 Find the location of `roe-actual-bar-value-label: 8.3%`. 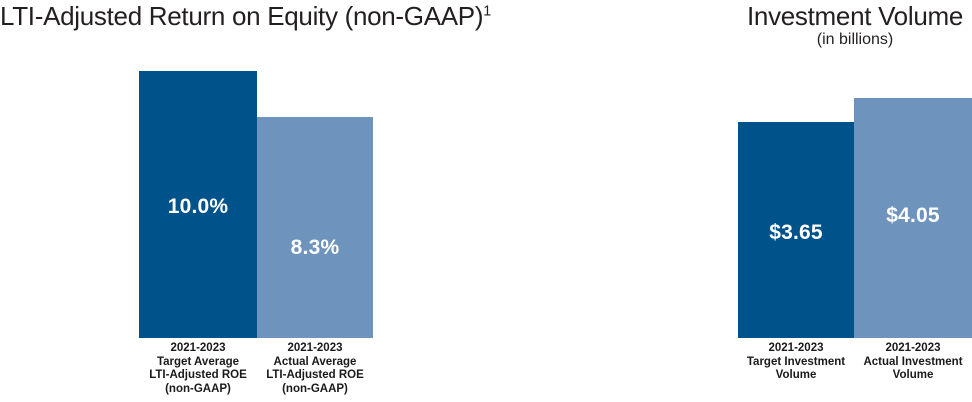

roe-actual-bar-value-label: 8.3% is located at coordinates (315, 247).